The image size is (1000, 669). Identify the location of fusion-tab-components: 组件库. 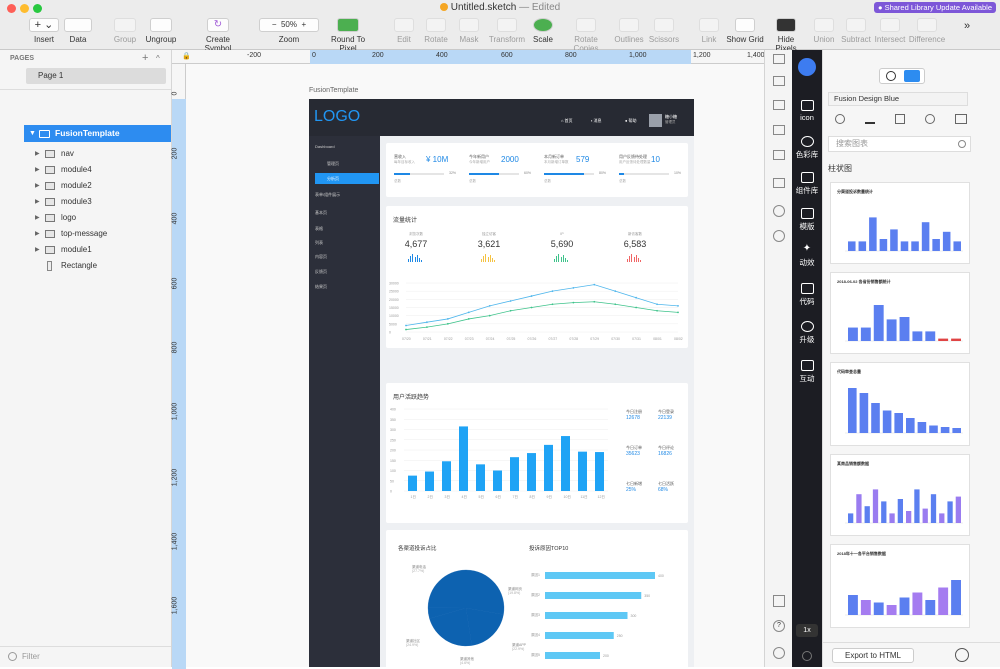
(807, 184).